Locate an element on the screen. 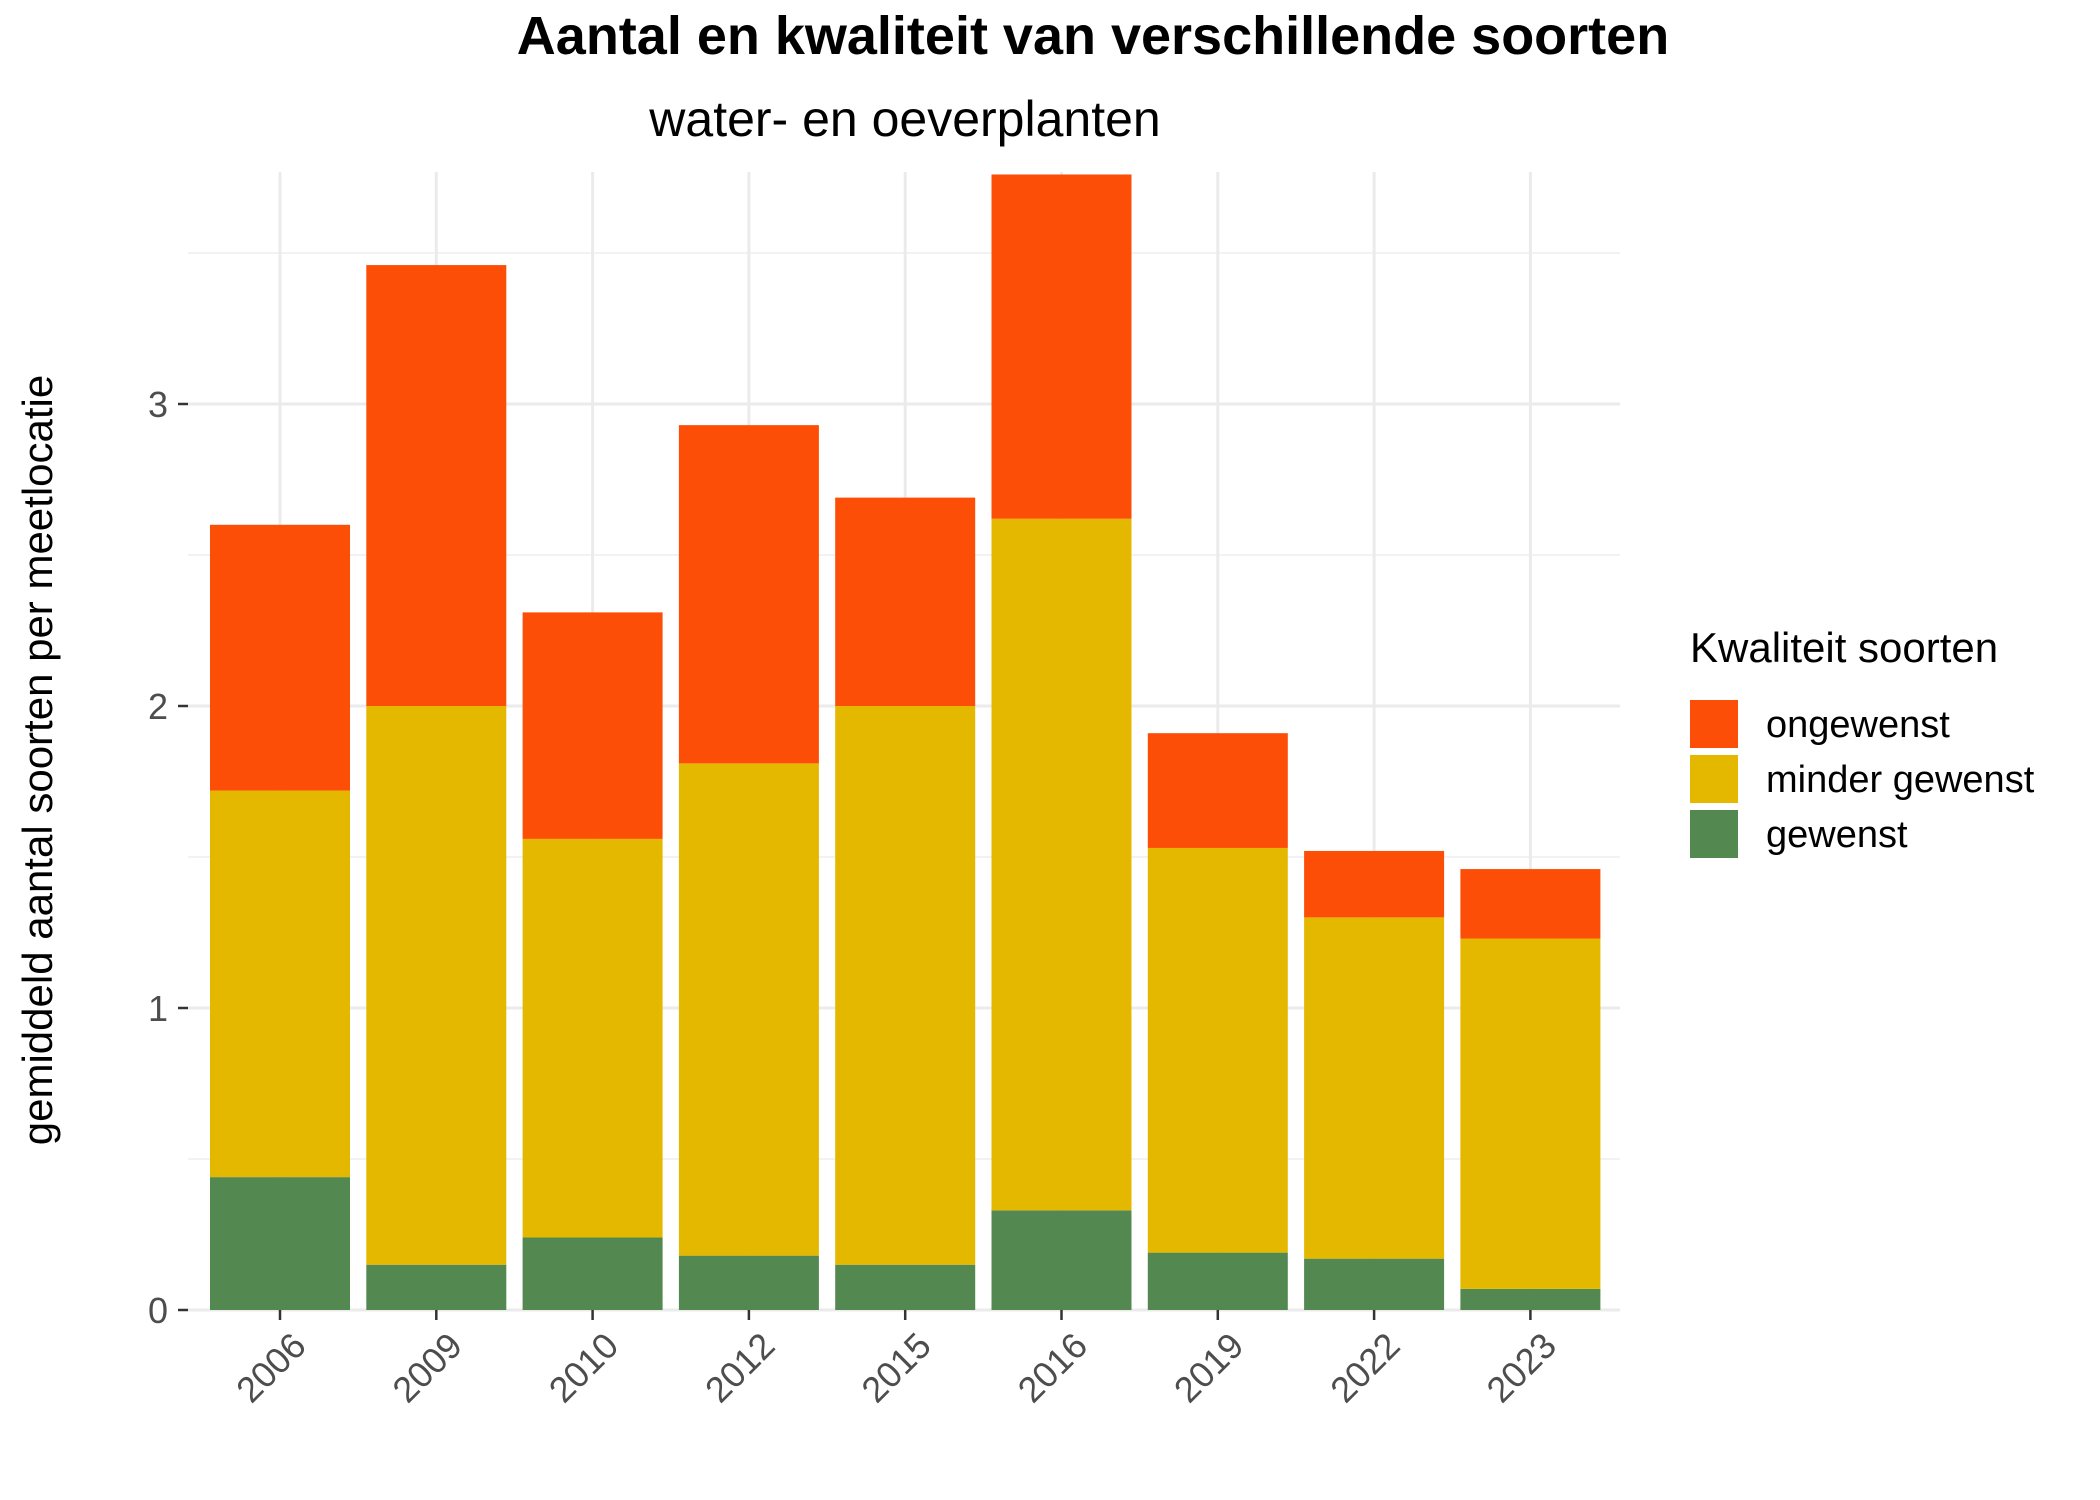 The width and height of the screenshot is (2100, 1500). bar-gewenst-2023 is located at coordinates (1530, 1299).